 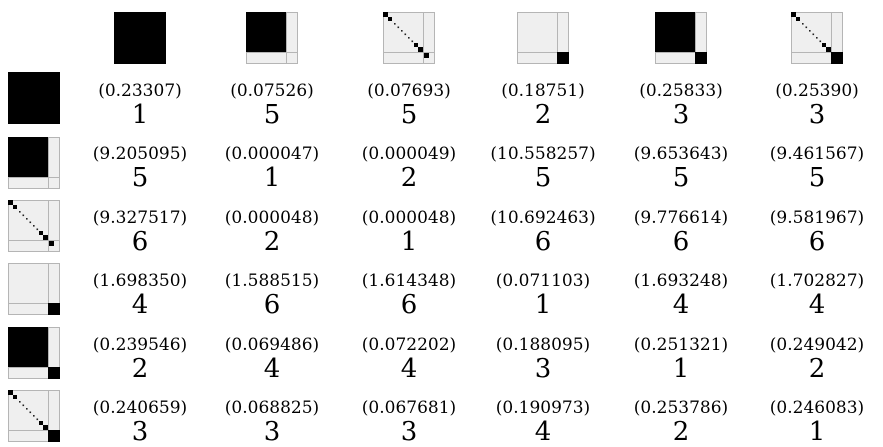 I want to click on matrix-cell: (9.653643) 5, so click(x=681, y=168).